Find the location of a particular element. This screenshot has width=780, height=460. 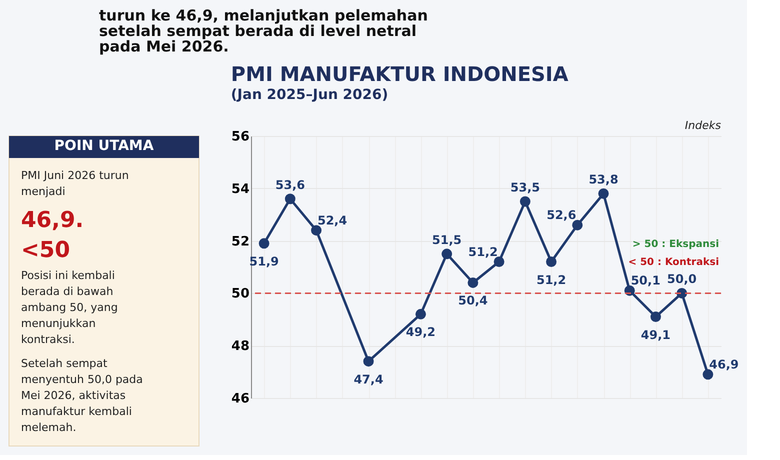

y-tick-label: 56 is located at coordinates (240, 137).